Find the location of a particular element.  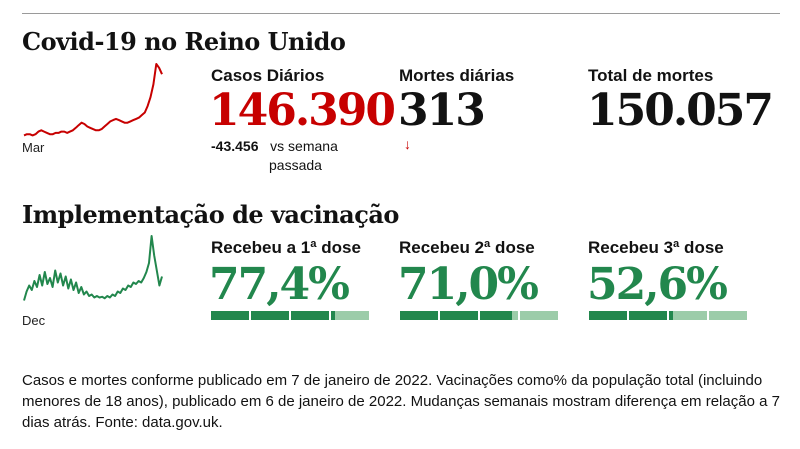

cases-sparkline-label: Mar is located at coordinates (33, 147).